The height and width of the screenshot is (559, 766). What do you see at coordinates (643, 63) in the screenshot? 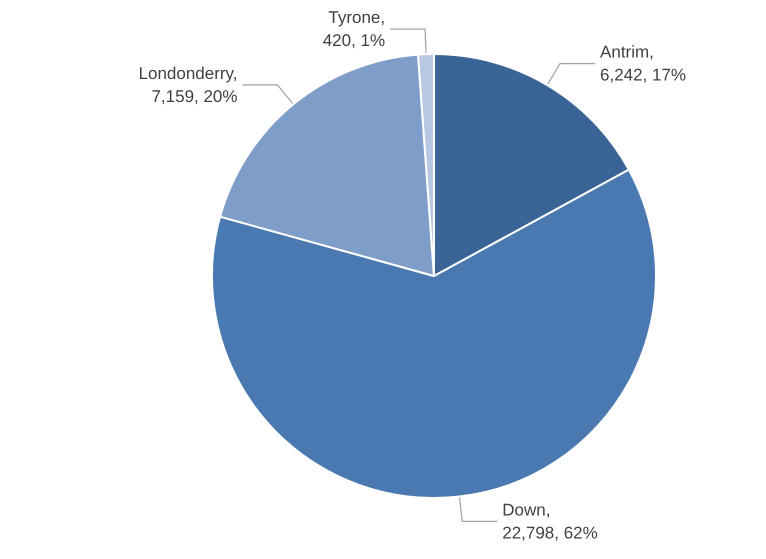
I see `slice-label: Antrim, 6,242, 17%` at bounding box center [643, 63].